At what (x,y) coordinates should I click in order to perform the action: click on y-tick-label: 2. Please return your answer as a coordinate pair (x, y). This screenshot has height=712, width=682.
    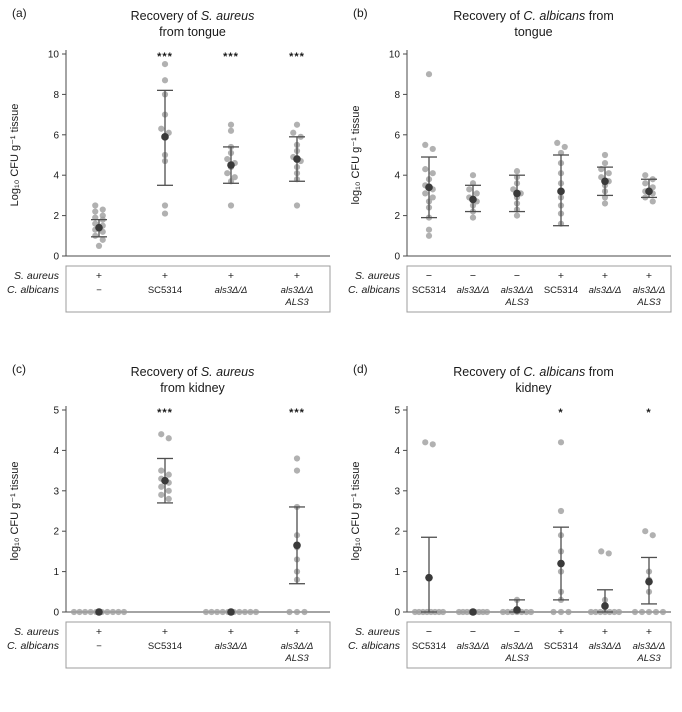
    Looking at the image, I should click on (397, 216).